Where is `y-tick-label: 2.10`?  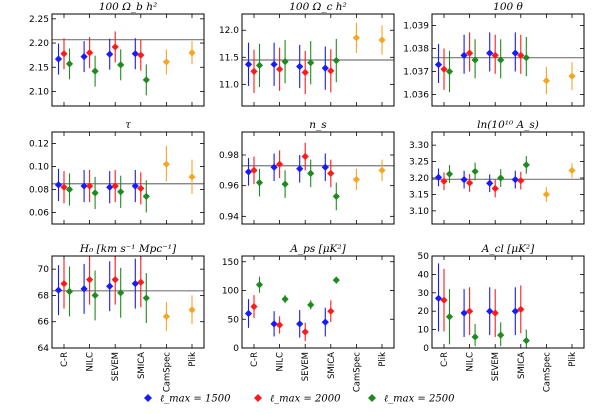
y-tick-label: 2.10 is located at coordinates (39, 92).